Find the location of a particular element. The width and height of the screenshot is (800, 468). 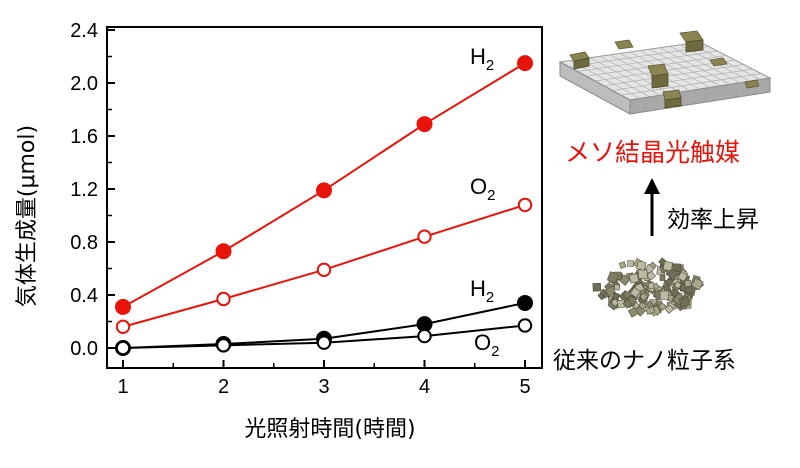

x-tick-label: 4 is located at coordinates (424, 387).